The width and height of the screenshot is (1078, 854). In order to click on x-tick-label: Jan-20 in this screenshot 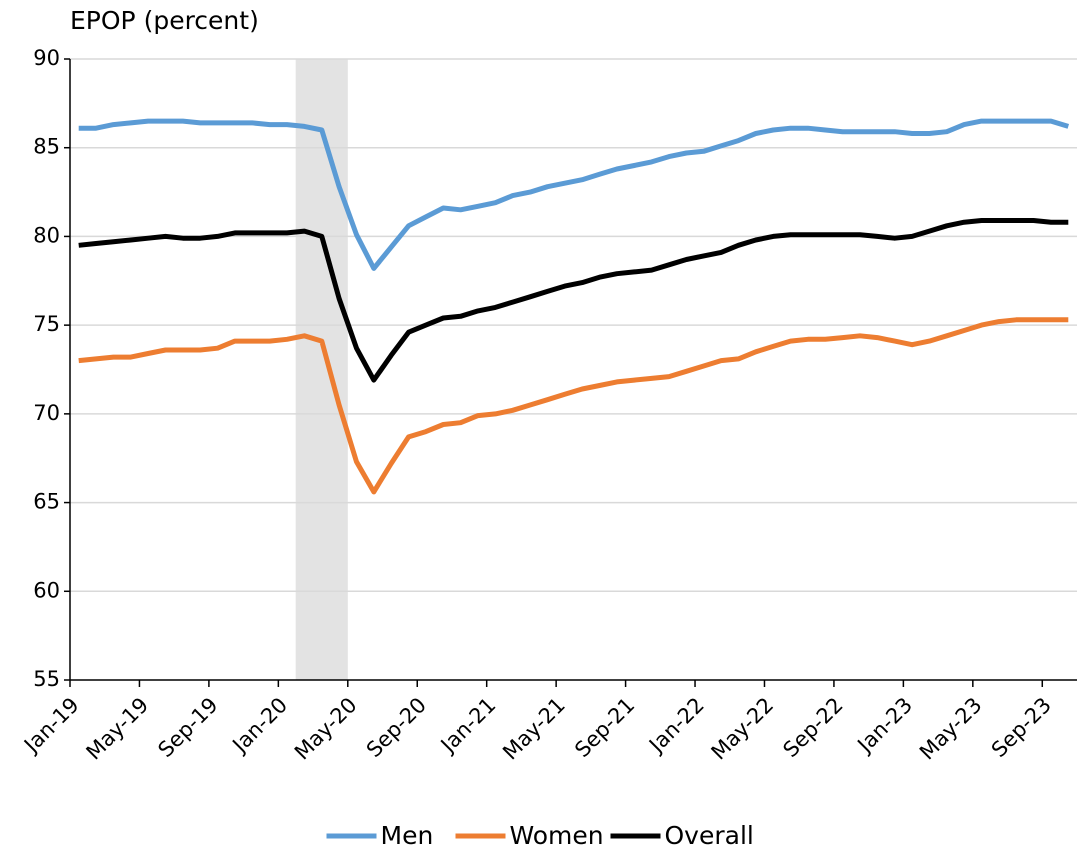, I will do `click(260, 726)`.